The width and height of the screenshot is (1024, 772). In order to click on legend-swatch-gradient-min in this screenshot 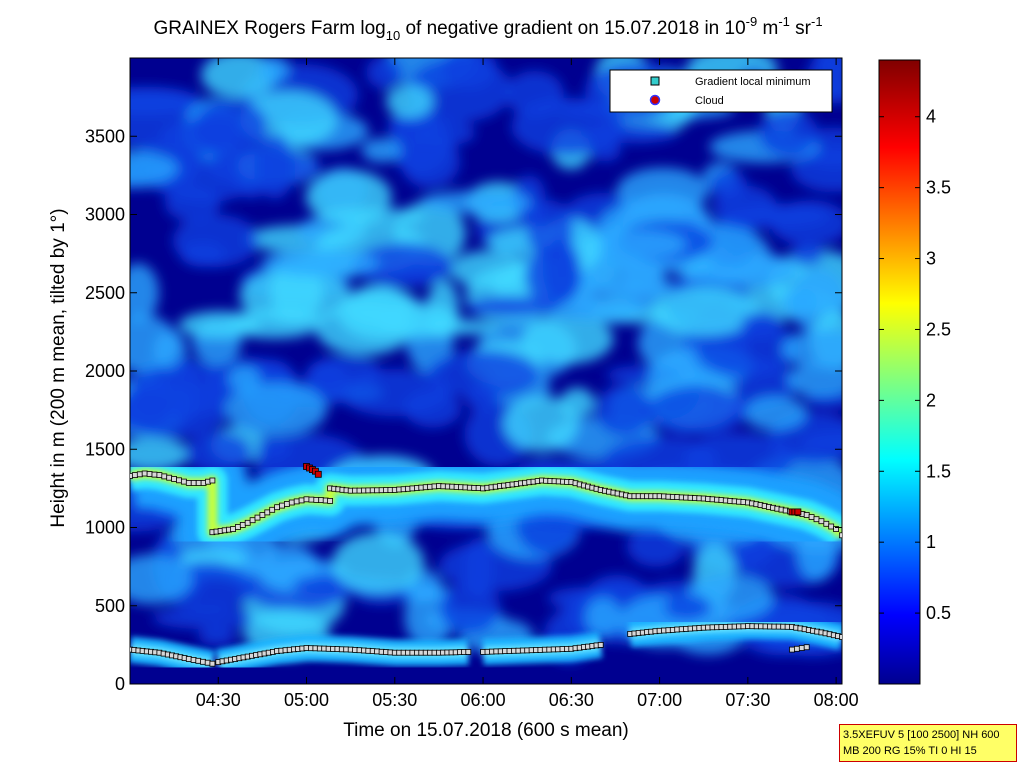, I will do `click(655, 81)`.